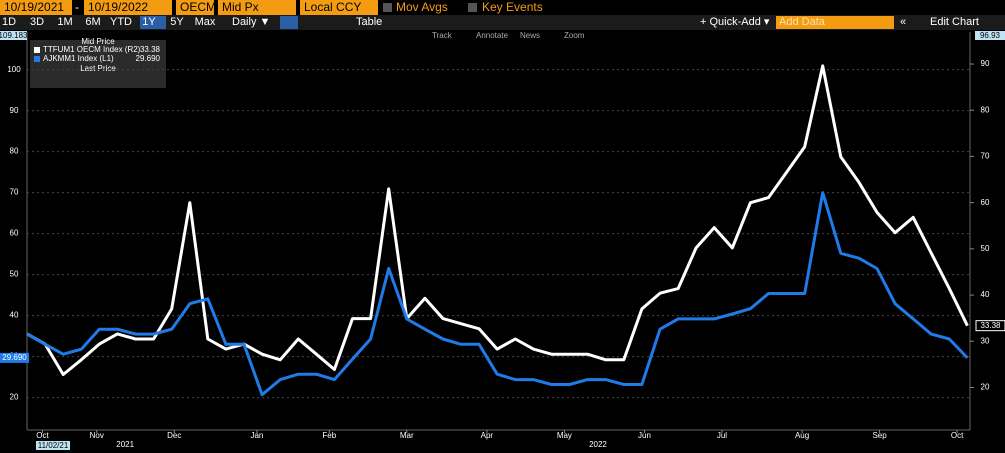 Image resolution: width=1005 pixels, height=453 pixels. What do you see at coordinates (442, 35) in the screenshot?
I see `chart-tool: Track` at bounding box center [442, 35].